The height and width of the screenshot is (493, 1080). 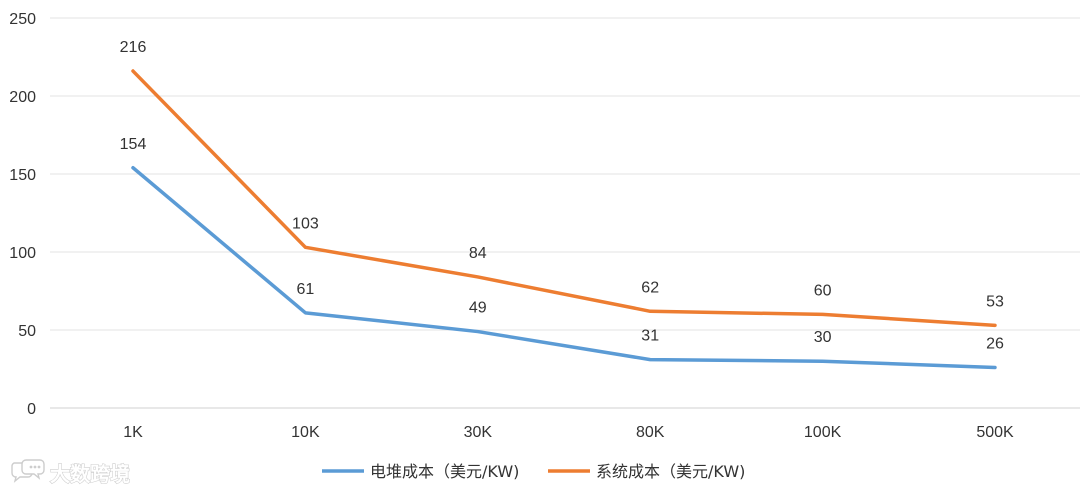 I want to click on data-label: 31, so click(x=650, y=336).